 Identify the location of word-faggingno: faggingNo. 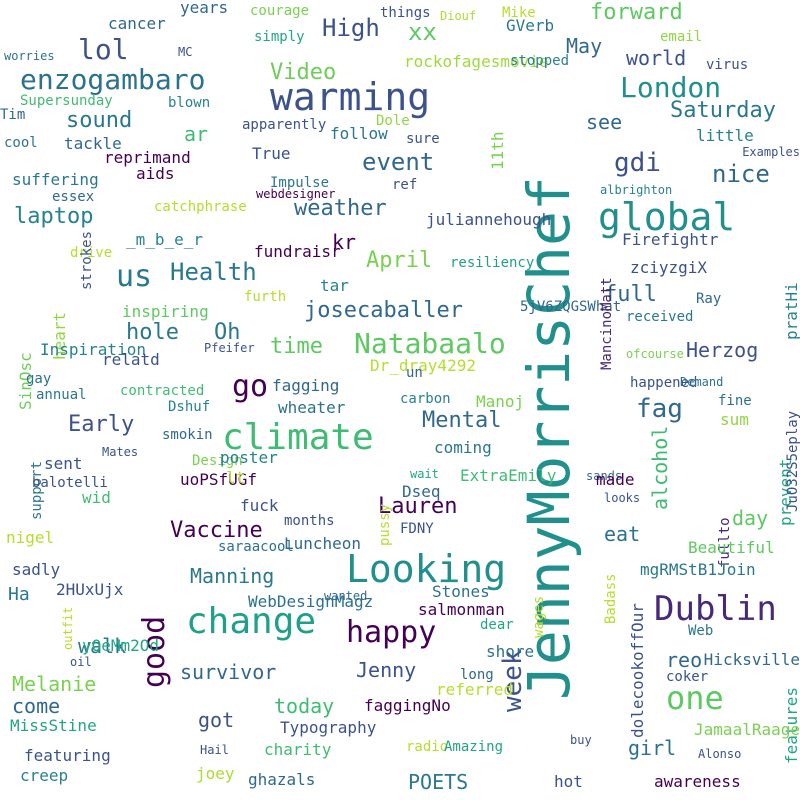
(407, 705).